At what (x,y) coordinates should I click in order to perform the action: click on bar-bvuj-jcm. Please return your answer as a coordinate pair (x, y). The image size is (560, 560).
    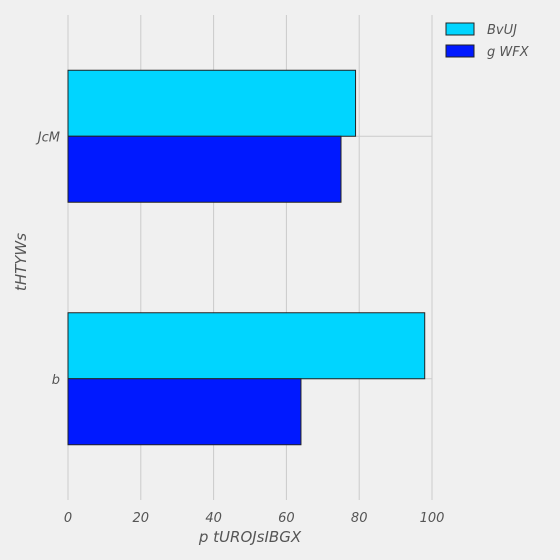
    Looking at the image, I should click on (212, 103).